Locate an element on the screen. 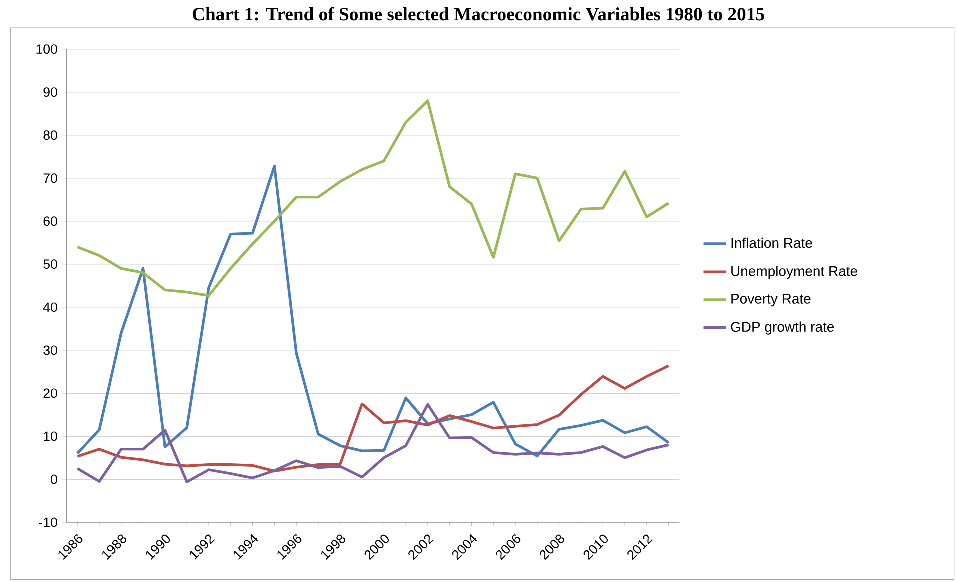  y-tick-label: 10 is located at coordinates (51, 436).